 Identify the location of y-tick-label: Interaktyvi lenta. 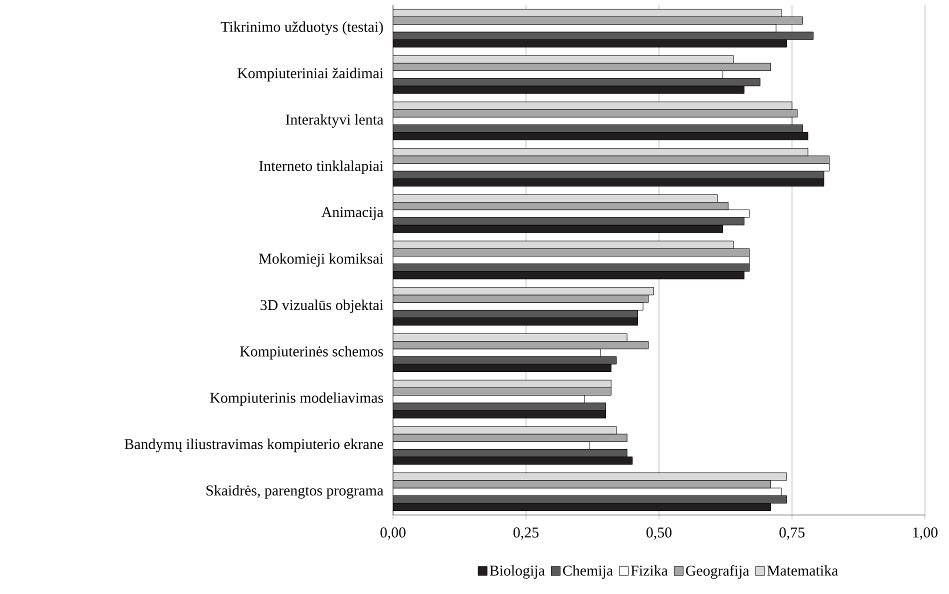
(335, 121).